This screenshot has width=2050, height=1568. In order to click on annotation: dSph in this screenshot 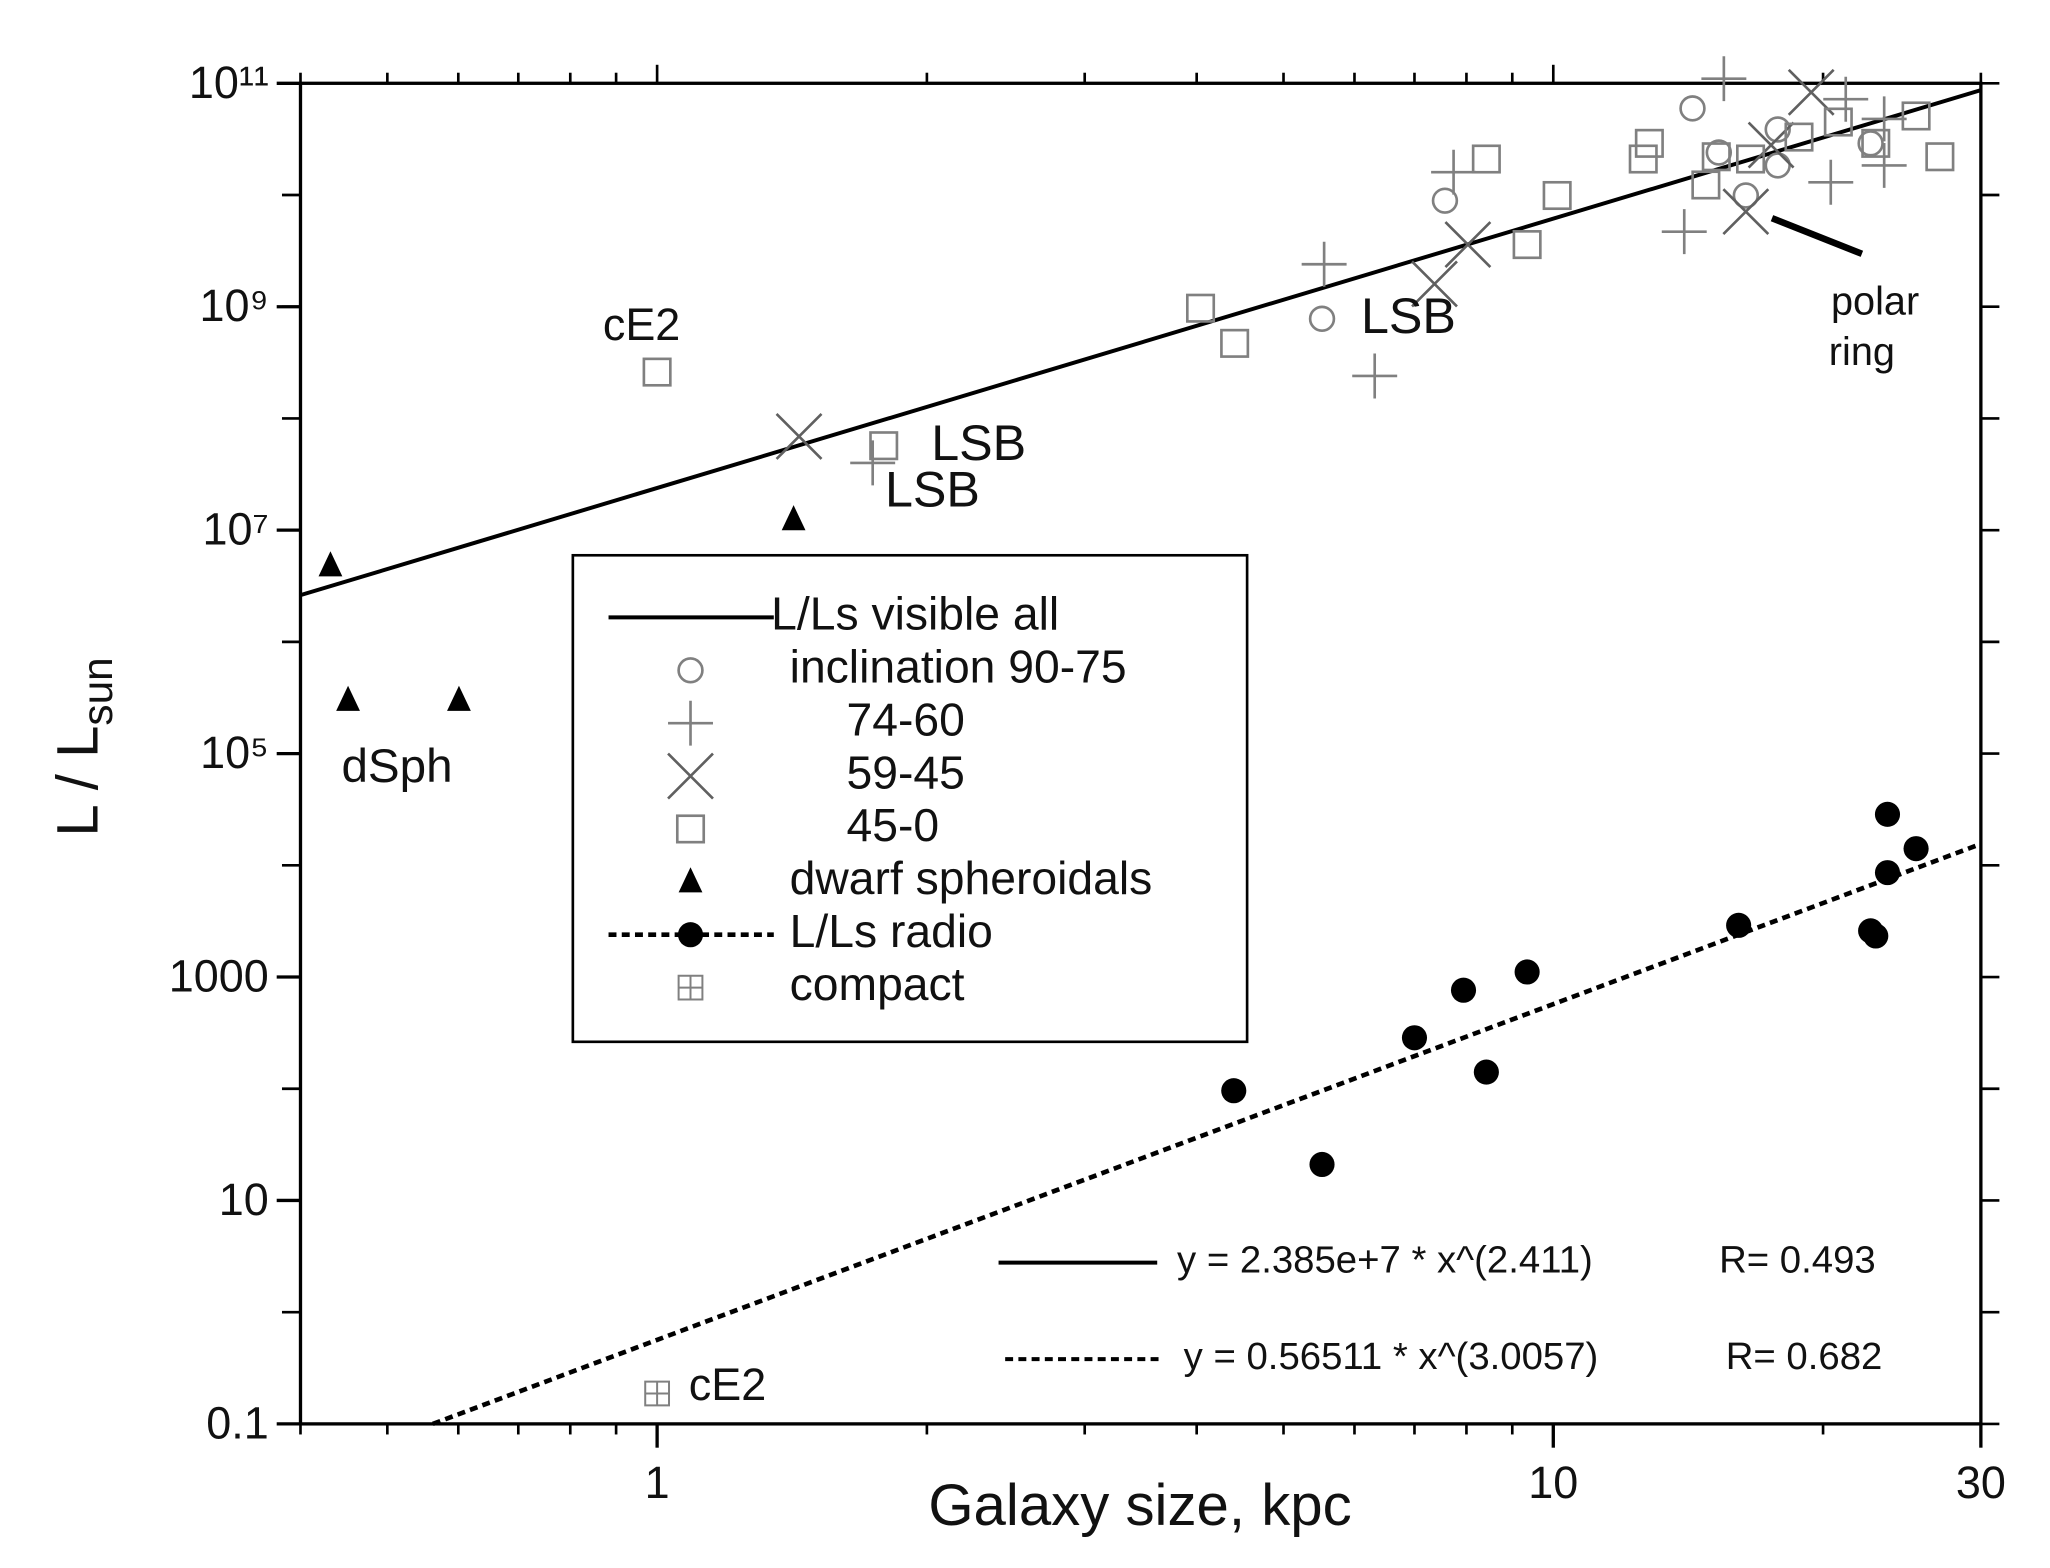, I will do `click(396, 766)`.